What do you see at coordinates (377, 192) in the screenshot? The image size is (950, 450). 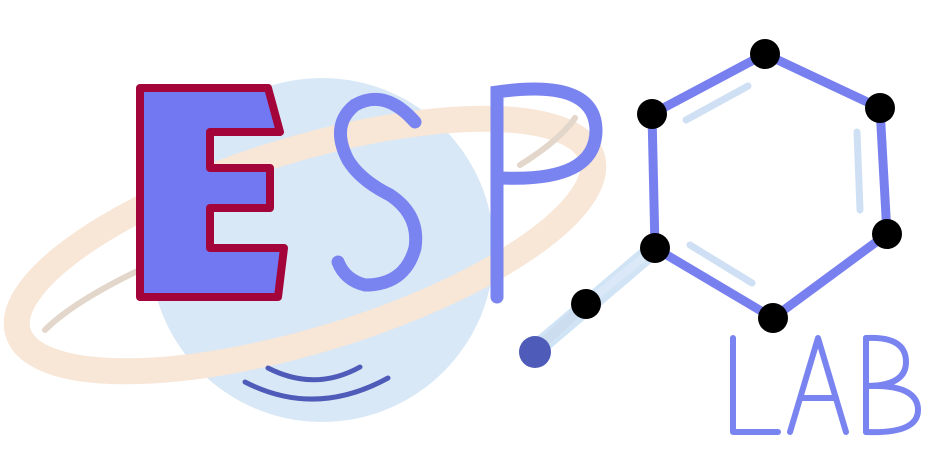 I see `letter-s-shape` at bounding box center [377, 192].